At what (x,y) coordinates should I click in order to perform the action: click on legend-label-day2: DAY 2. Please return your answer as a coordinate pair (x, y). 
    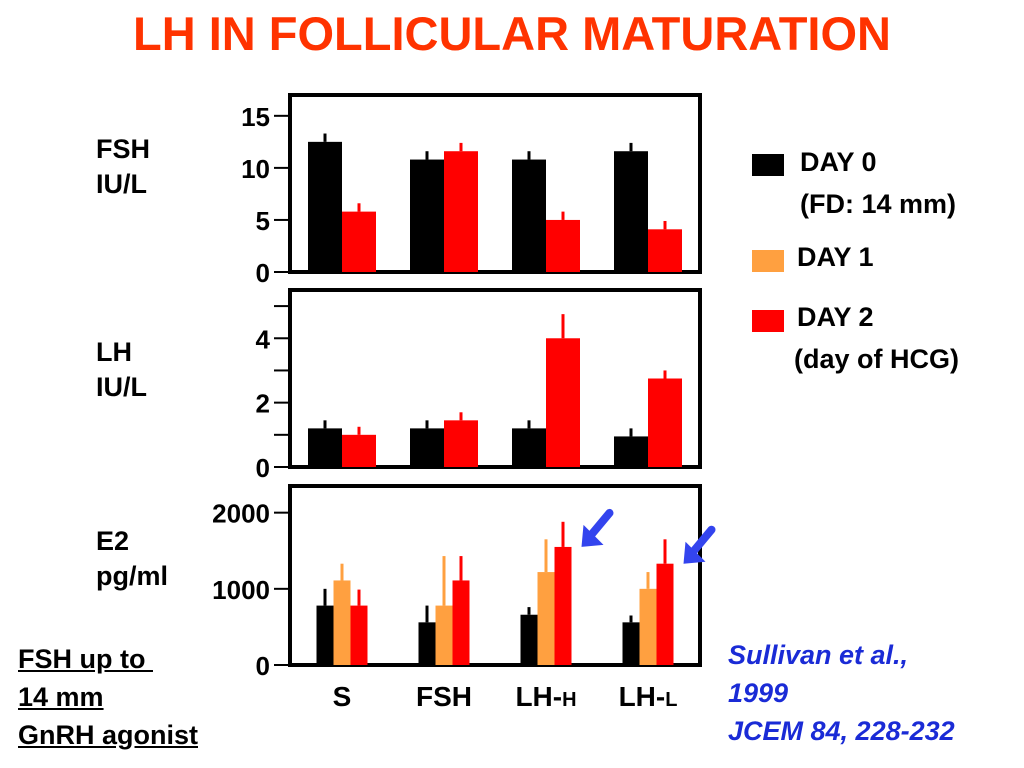
    Looking at the image, I should click on (835, 317).